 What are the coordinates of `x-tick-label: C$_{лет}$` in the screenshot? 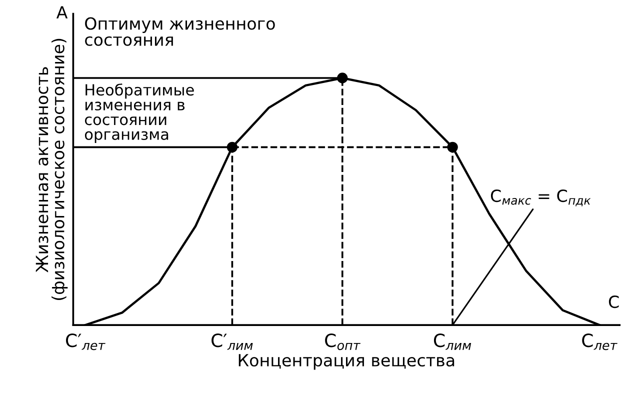 It's located at (600, 342).